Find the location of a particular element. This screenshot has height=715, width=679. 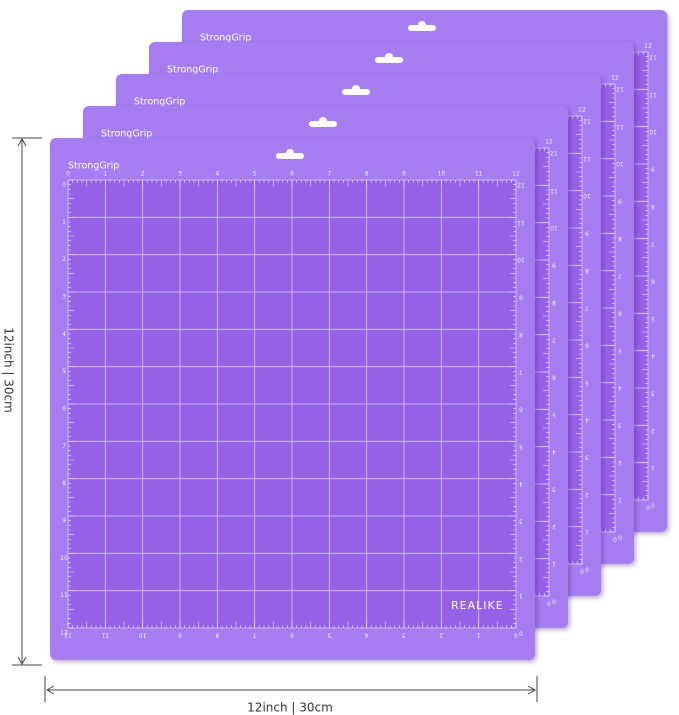

height-dimension: 12inch | 30cm is located at coordinates (22, 401).